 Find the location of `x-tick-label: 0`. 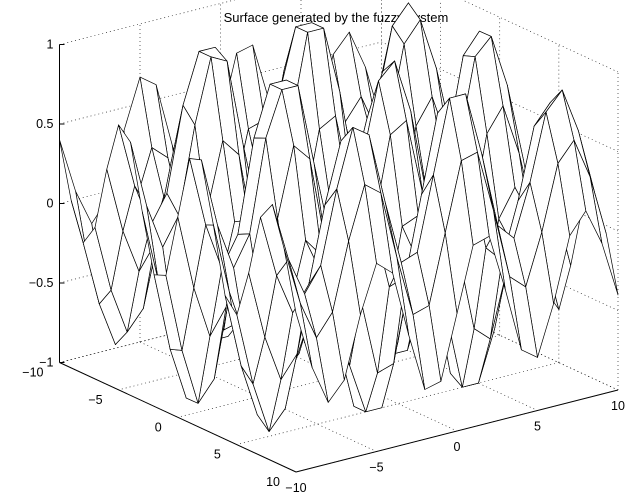

x-tick-label: 0 is located at coordinates (158, 427).